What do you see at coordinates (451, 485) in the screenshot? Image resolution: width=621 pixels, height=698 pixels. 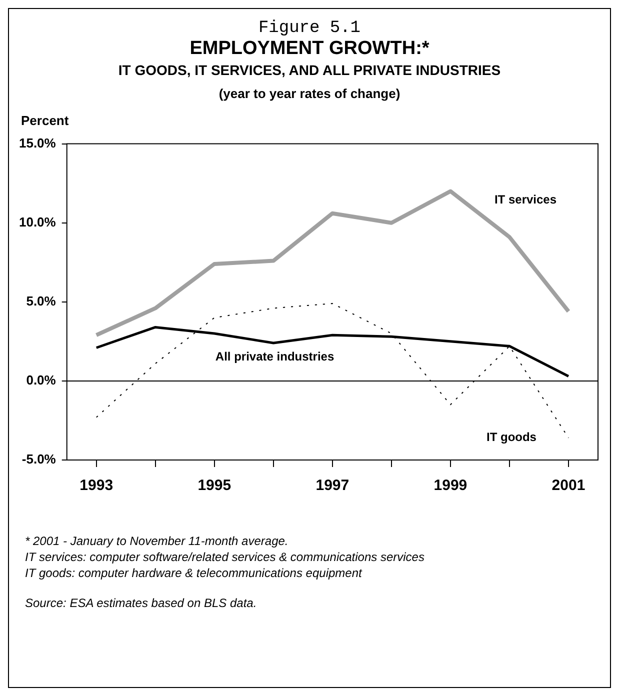 I see `x-tick-label: 1999` at bounding box center [451, 485].